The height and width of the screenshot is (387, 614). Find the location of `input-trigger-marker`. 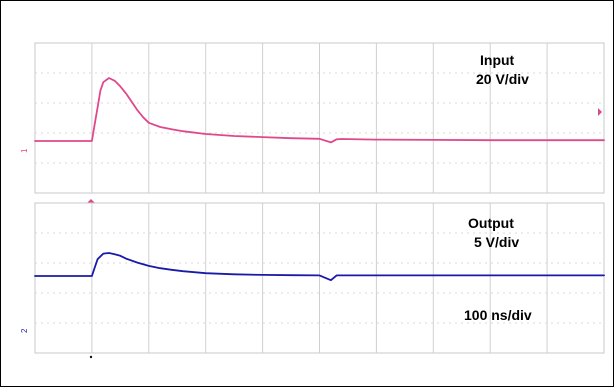

input-trigger-marker is located at coordinates (91, 201).